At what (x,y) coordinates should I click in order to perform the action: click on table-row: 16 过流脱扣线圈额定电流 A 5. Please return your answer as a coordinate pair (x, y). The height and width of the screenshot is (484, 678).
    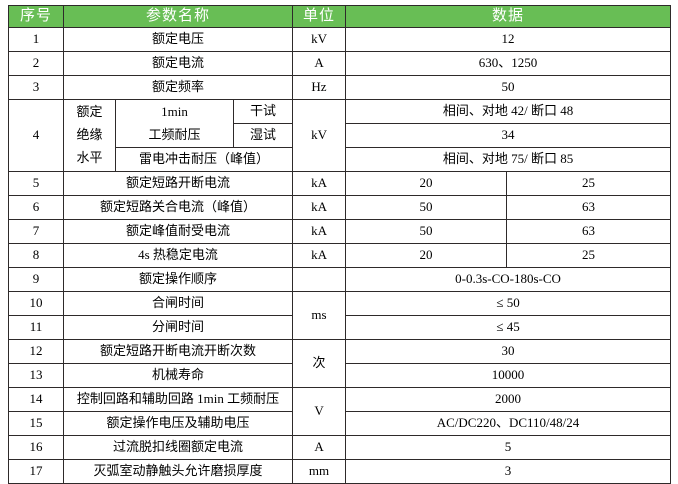
    Looking at the image, I should click on (340, 447).